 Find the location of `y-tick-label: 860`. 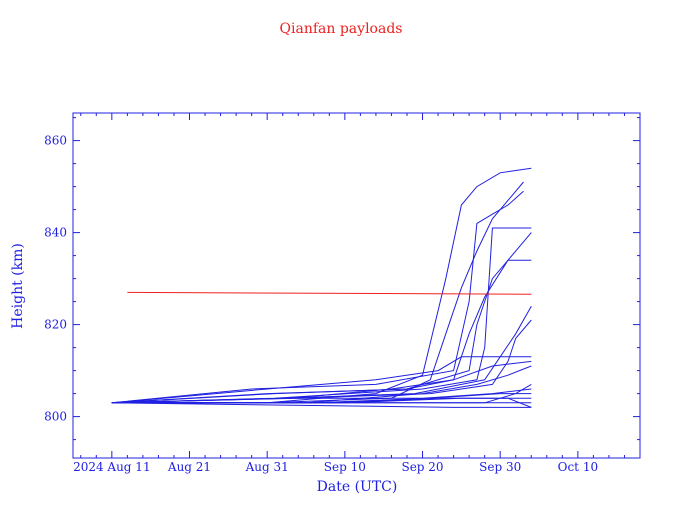

y-tick-label: 860 is located at coordinates (55, 141).